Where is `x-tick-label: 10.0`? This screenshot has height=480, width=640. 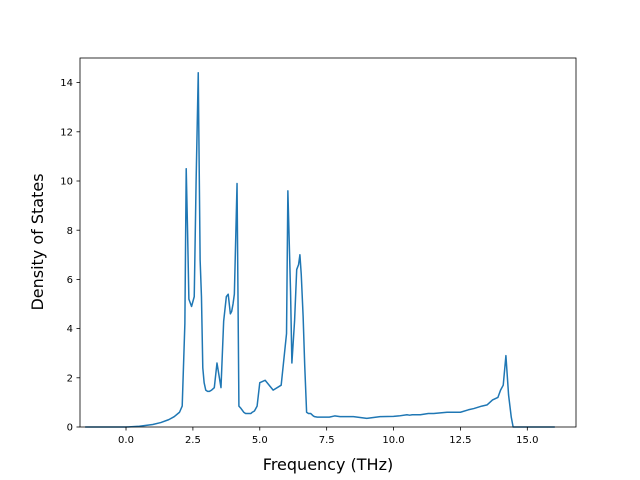
x-tick-label: 10.0 is located at coordinates (393, 440).